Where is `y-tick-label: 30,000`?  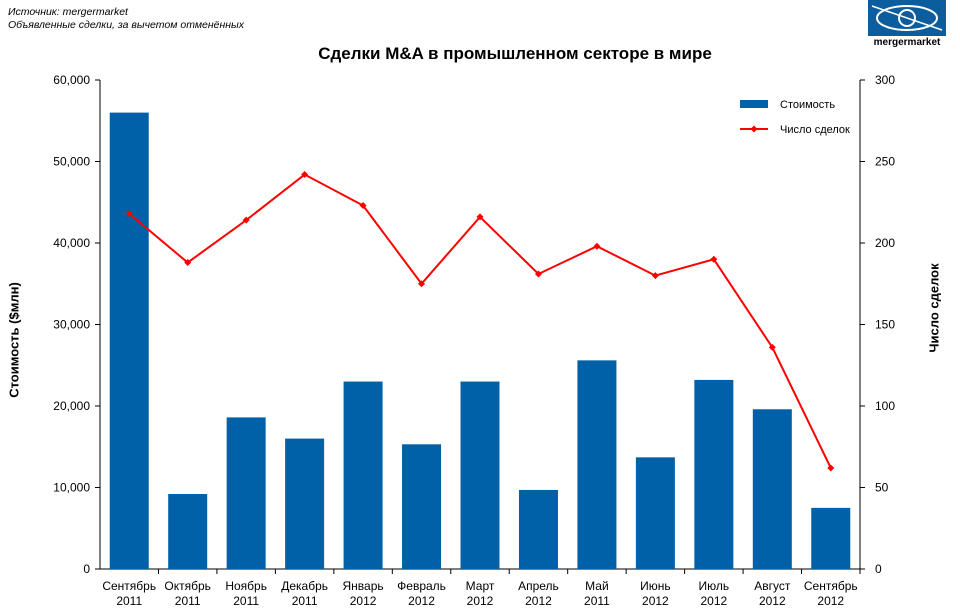 y-tick-label: 30,000 is located at coordinates (71, 325).